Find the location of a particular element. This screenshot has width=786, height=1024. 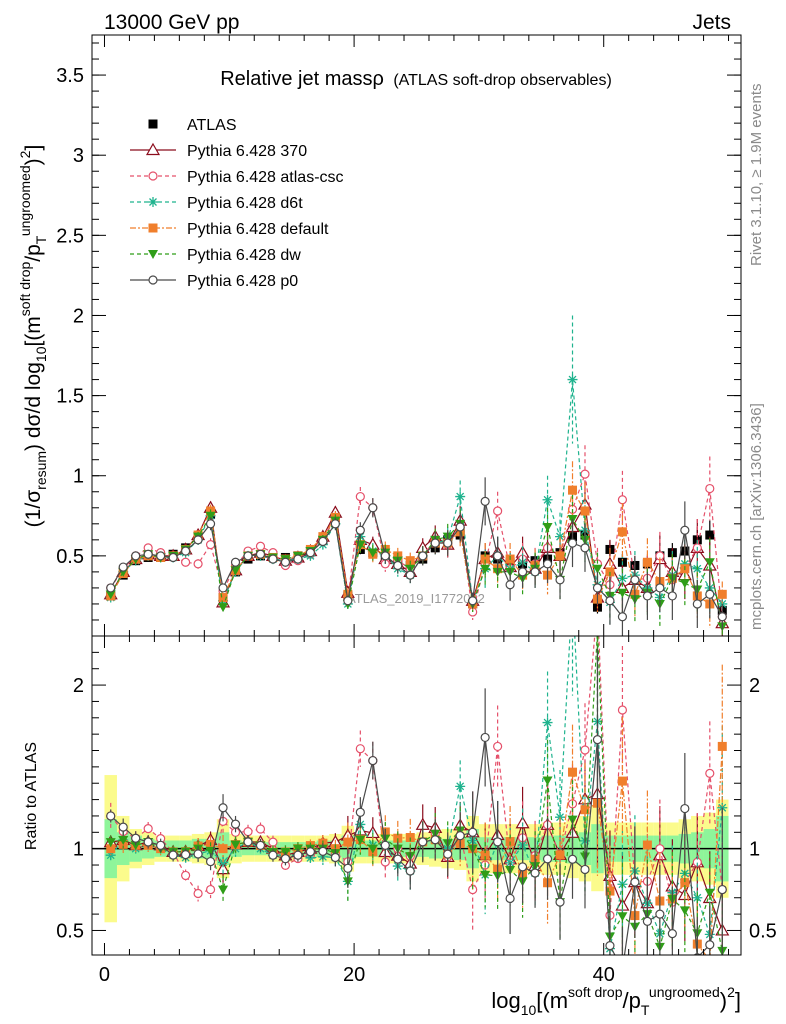

chart-subtitle: (ATLAS soft-drop observables) is located at coordinates (502, 80).